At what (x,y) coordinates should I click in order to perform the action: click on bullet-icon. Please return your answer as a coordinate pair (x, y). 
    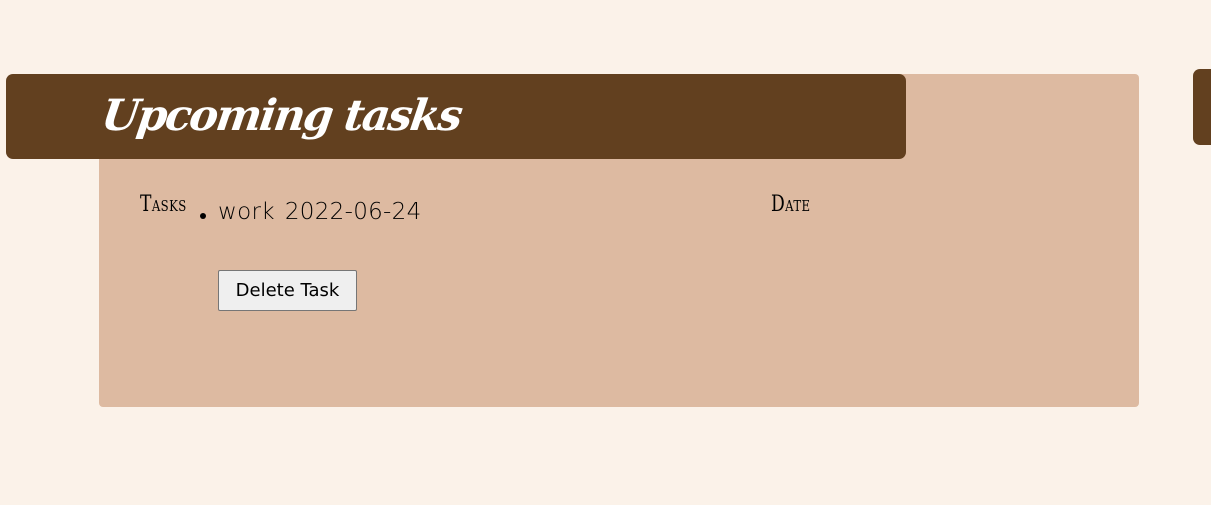
    Looking at the image, I should click on (203, 216).